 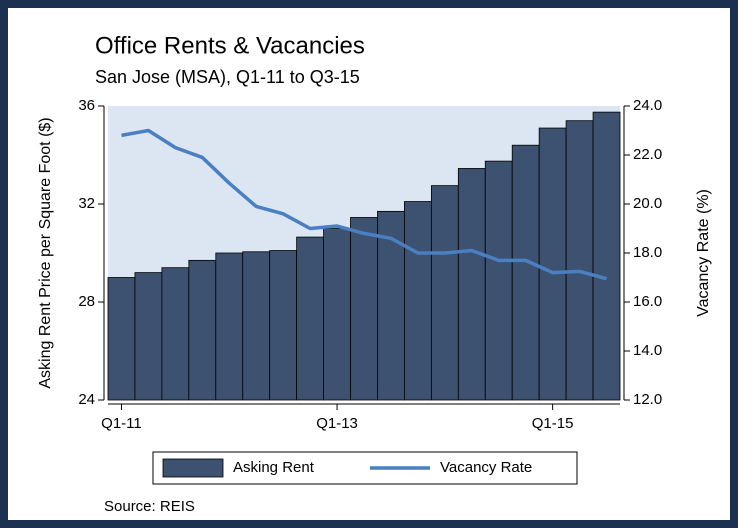 I want to click on x-tick-label: Q1-11, so click(x=121, y=423).